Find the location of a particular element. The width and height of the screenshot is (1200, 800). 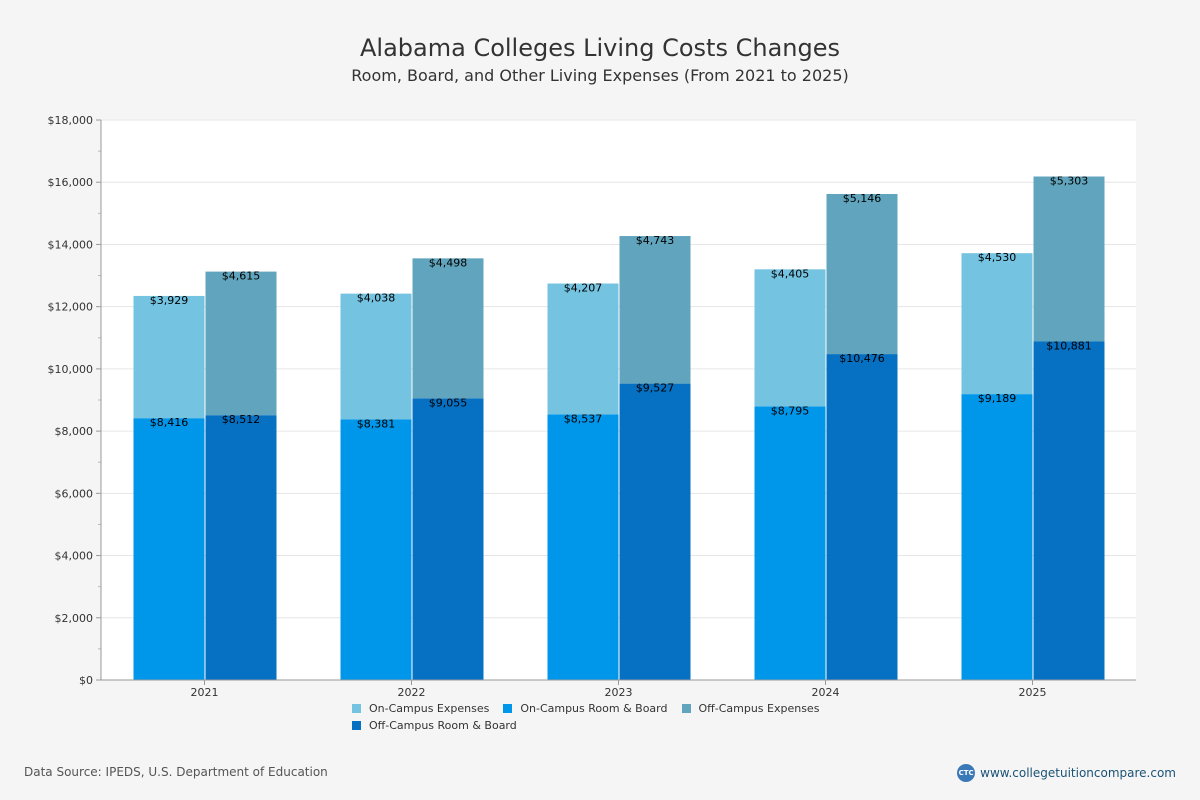

data-label: $8,381 is located at coordinates (376, 423).